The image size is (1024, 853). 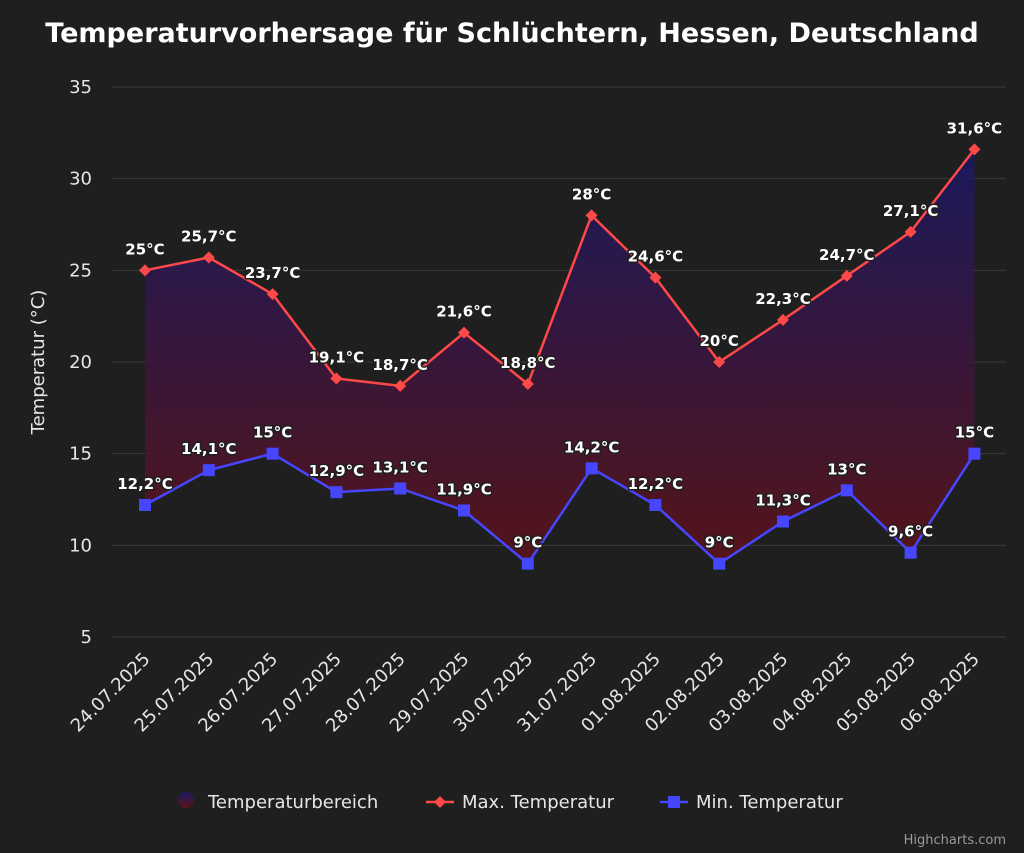 What do you see at coordinates (209, 237) in the screenshot?
I see `max-temperature-label: 25,7°C` at bounding box center [209, 237].